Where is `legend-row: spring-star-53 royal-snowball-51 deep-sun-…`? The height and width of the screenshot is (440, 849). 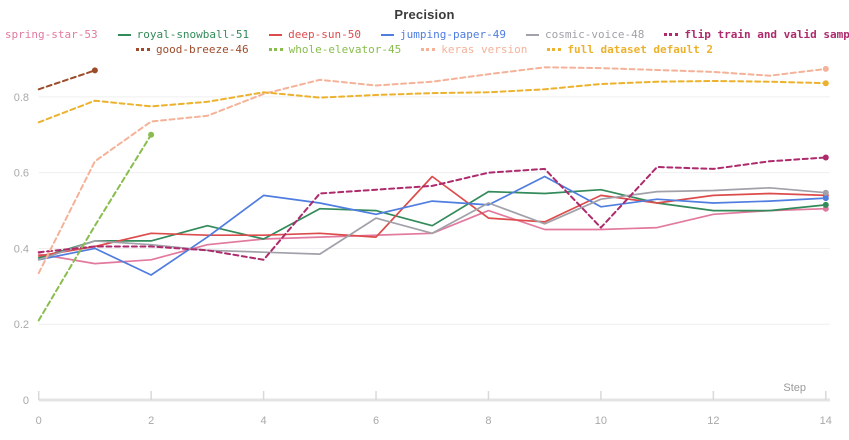
legend-row: spring-star-53 royal-snowball-51 deep-sun-… is located at coordinates (424, 34).